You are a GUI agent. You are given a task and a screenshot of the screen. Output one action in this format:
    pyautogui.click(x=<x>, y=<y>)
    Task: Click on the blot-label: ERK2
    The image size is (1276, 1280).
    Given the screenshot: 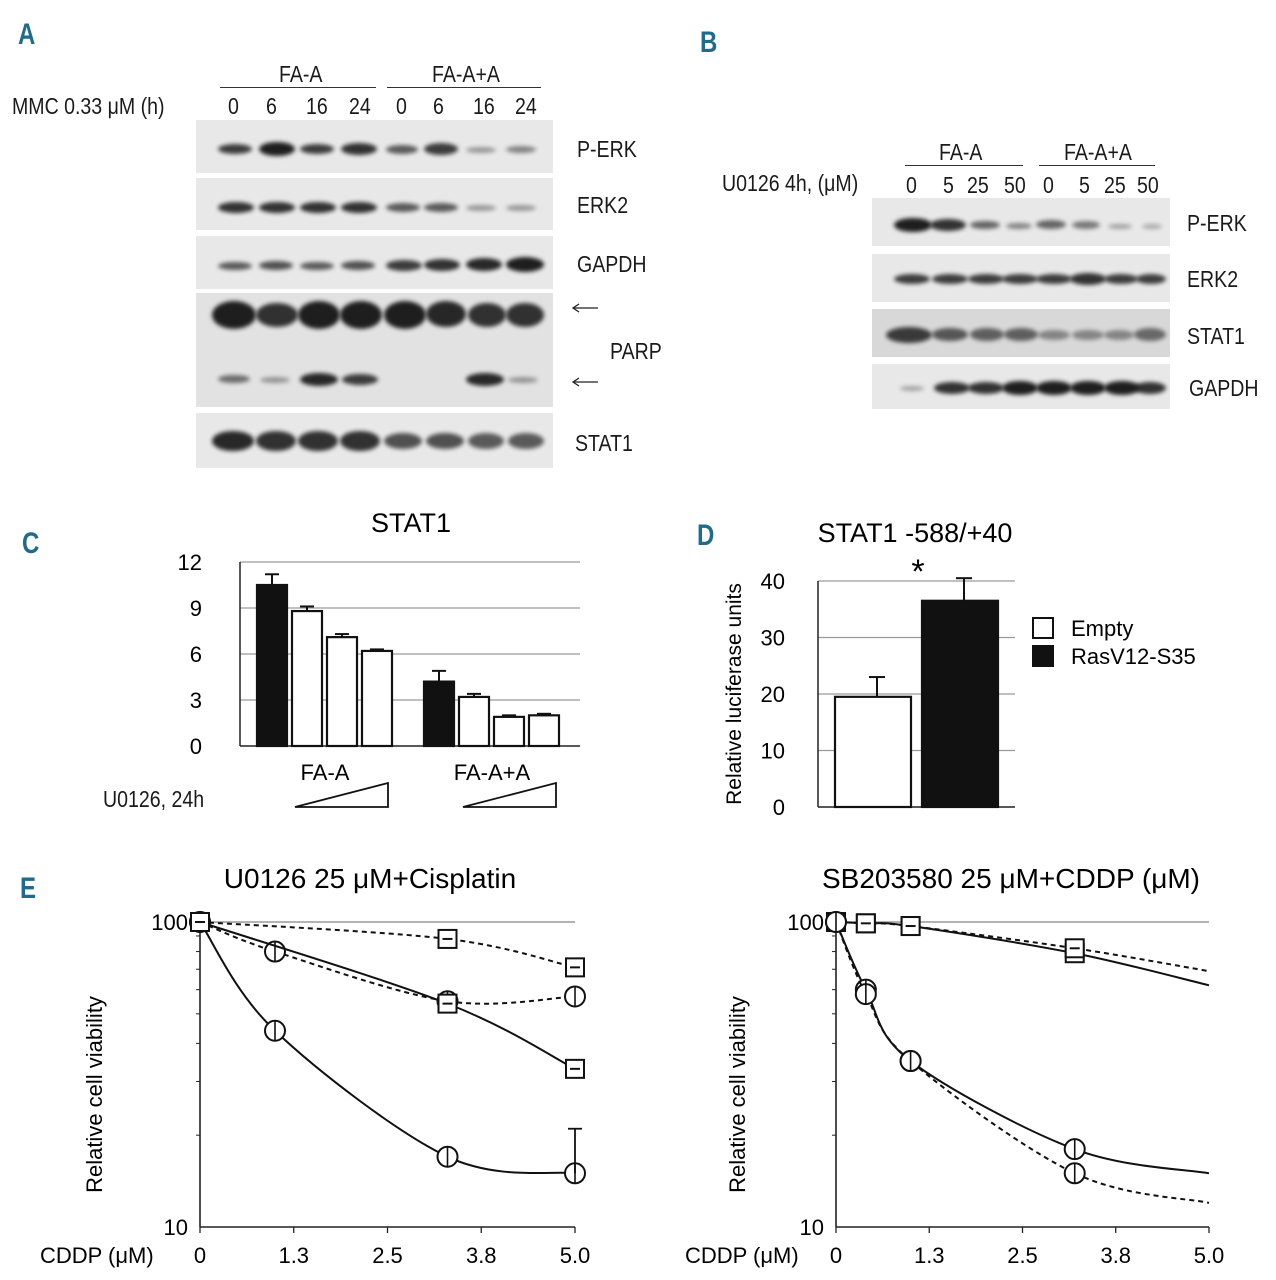 What is the action you would take?
    pyautogui.click(x=1213, y=279)
    